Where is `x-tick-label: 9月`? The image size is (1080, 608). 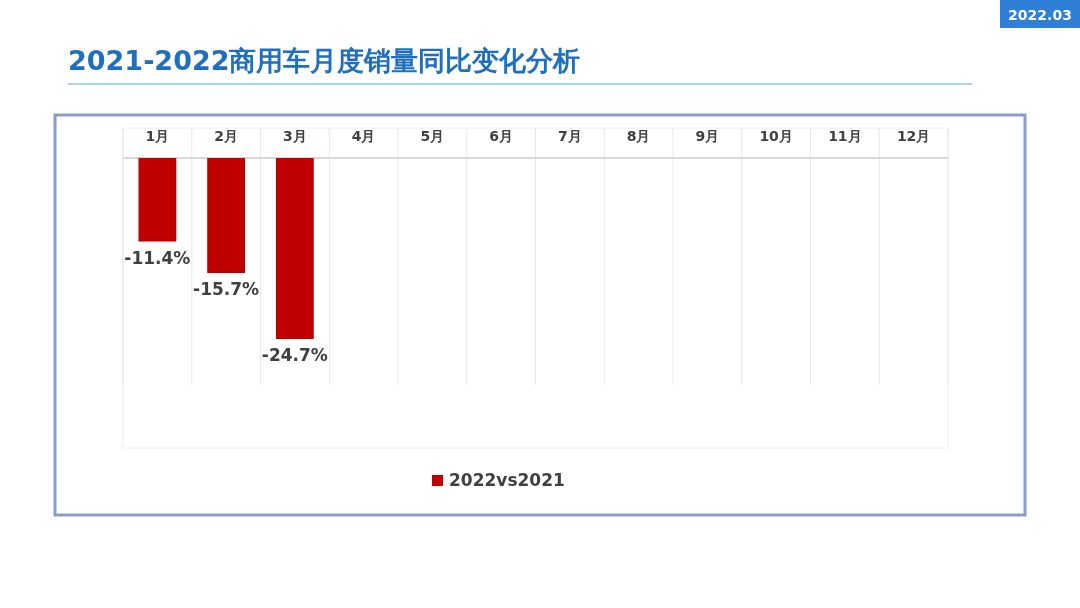 x-tick-label: 9月 is located at coordinates (707, 136).